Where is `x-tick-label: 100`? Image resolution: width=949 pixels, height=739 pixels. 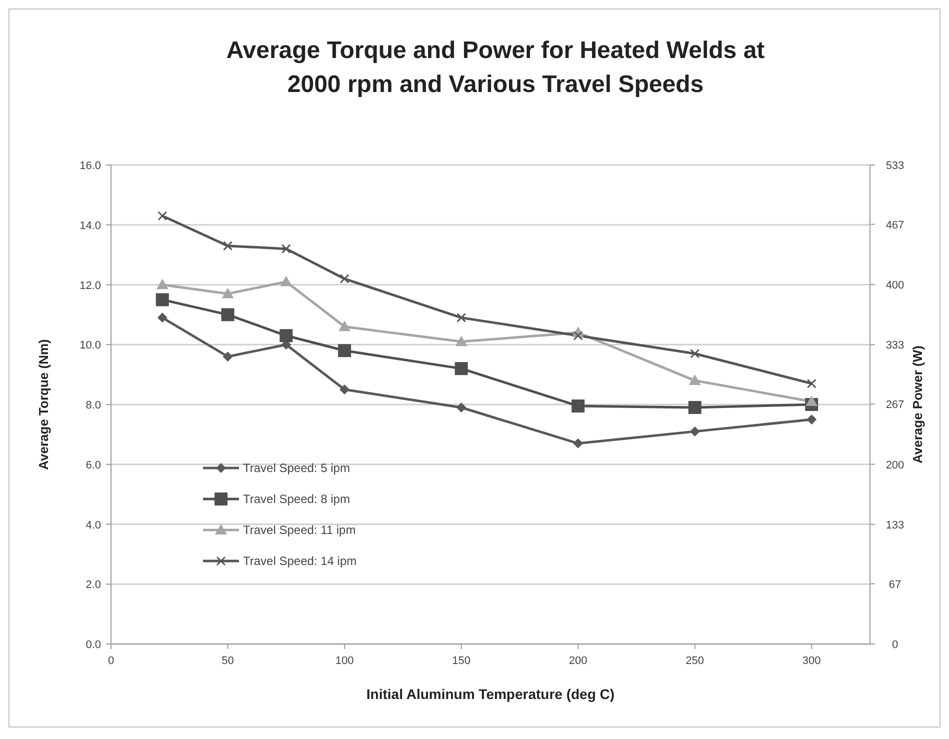 x-tick-label: 100 is located at coordinates (344, 661).